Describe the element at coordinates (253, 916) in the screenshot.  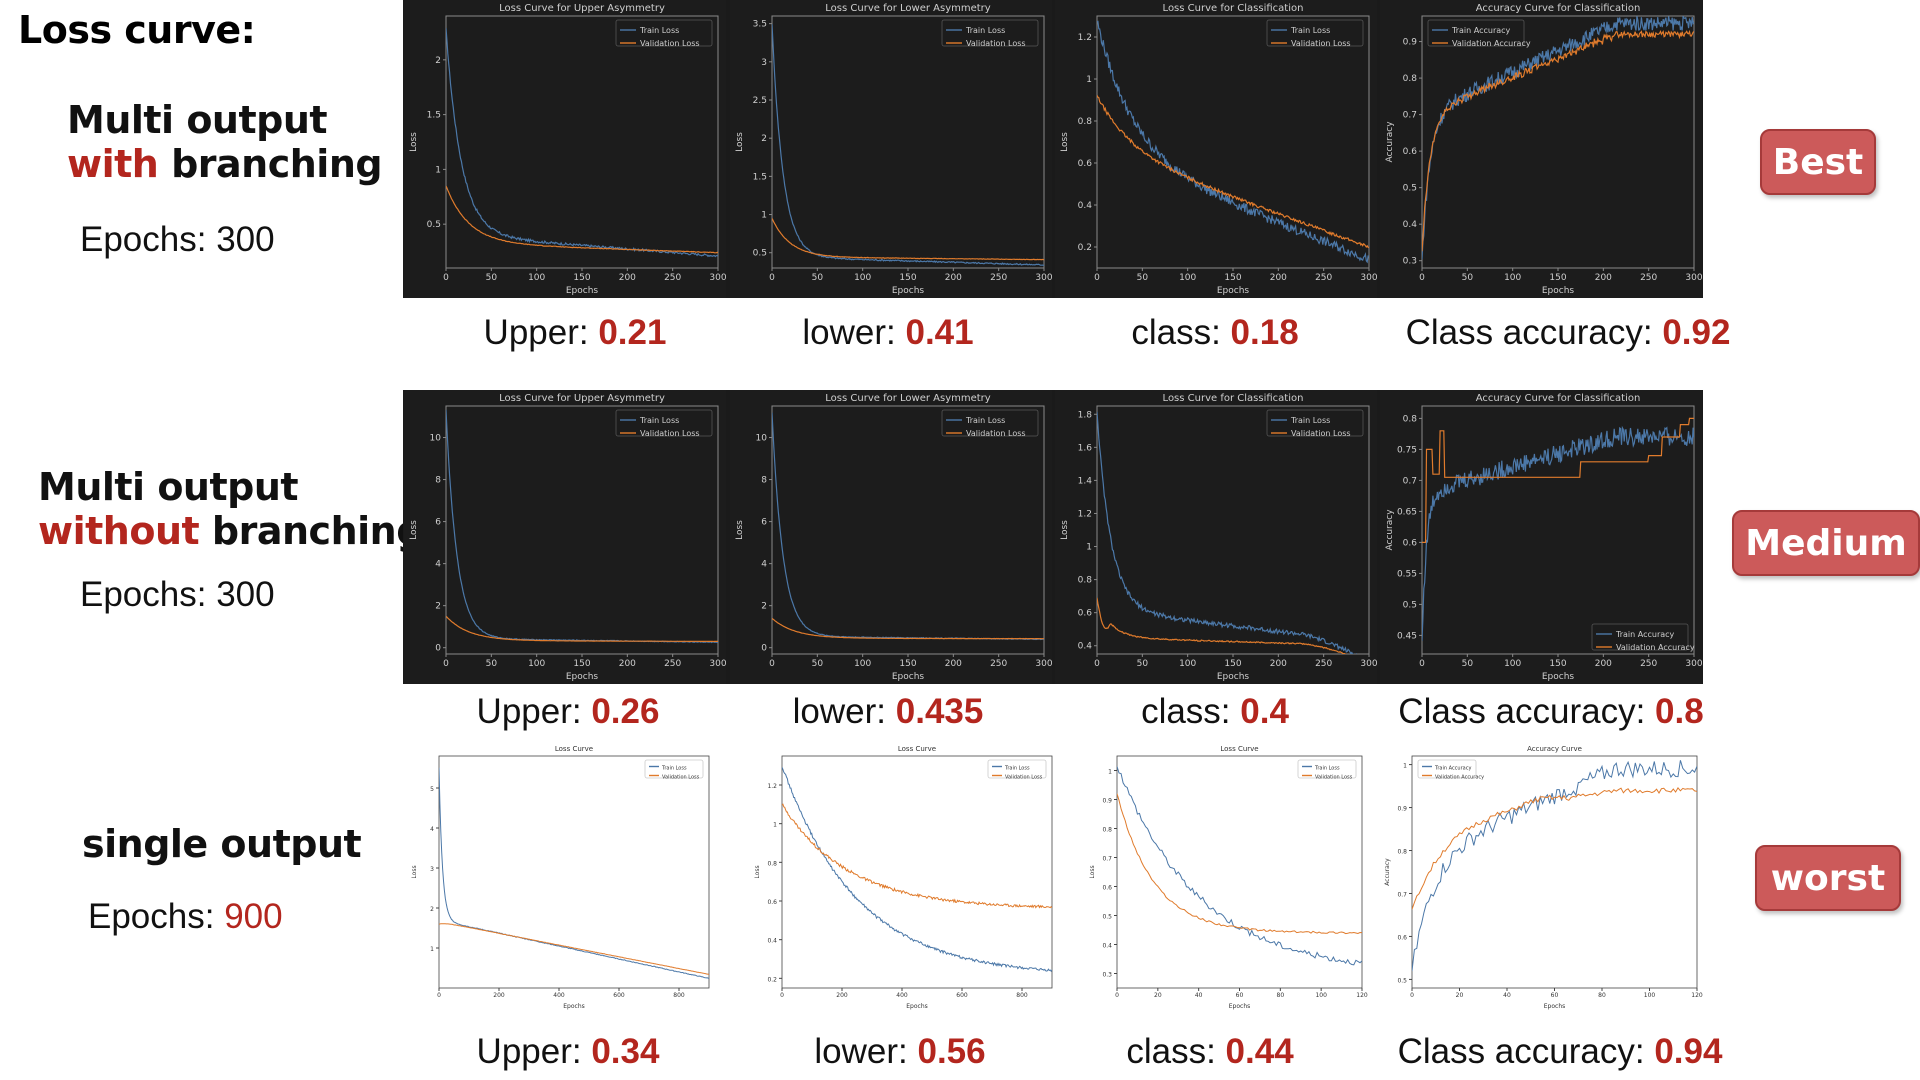
I see `epochs-value: 900` at that location.